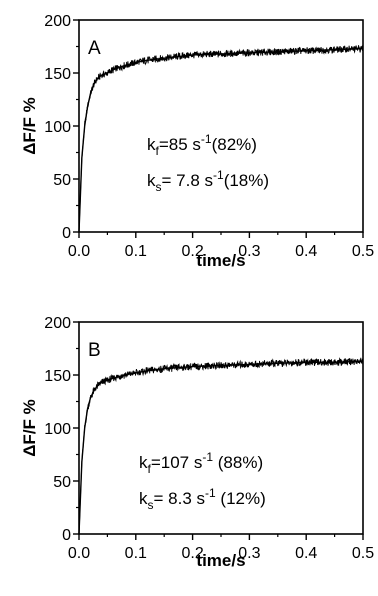 This screenshot has height=596, width=378. What do you see at coordinates (202, 499) in the screenshot?
I see `rate-annotation-line-2: ks= 8.3 s-1 (12%)` at bounding box center [202, 499].